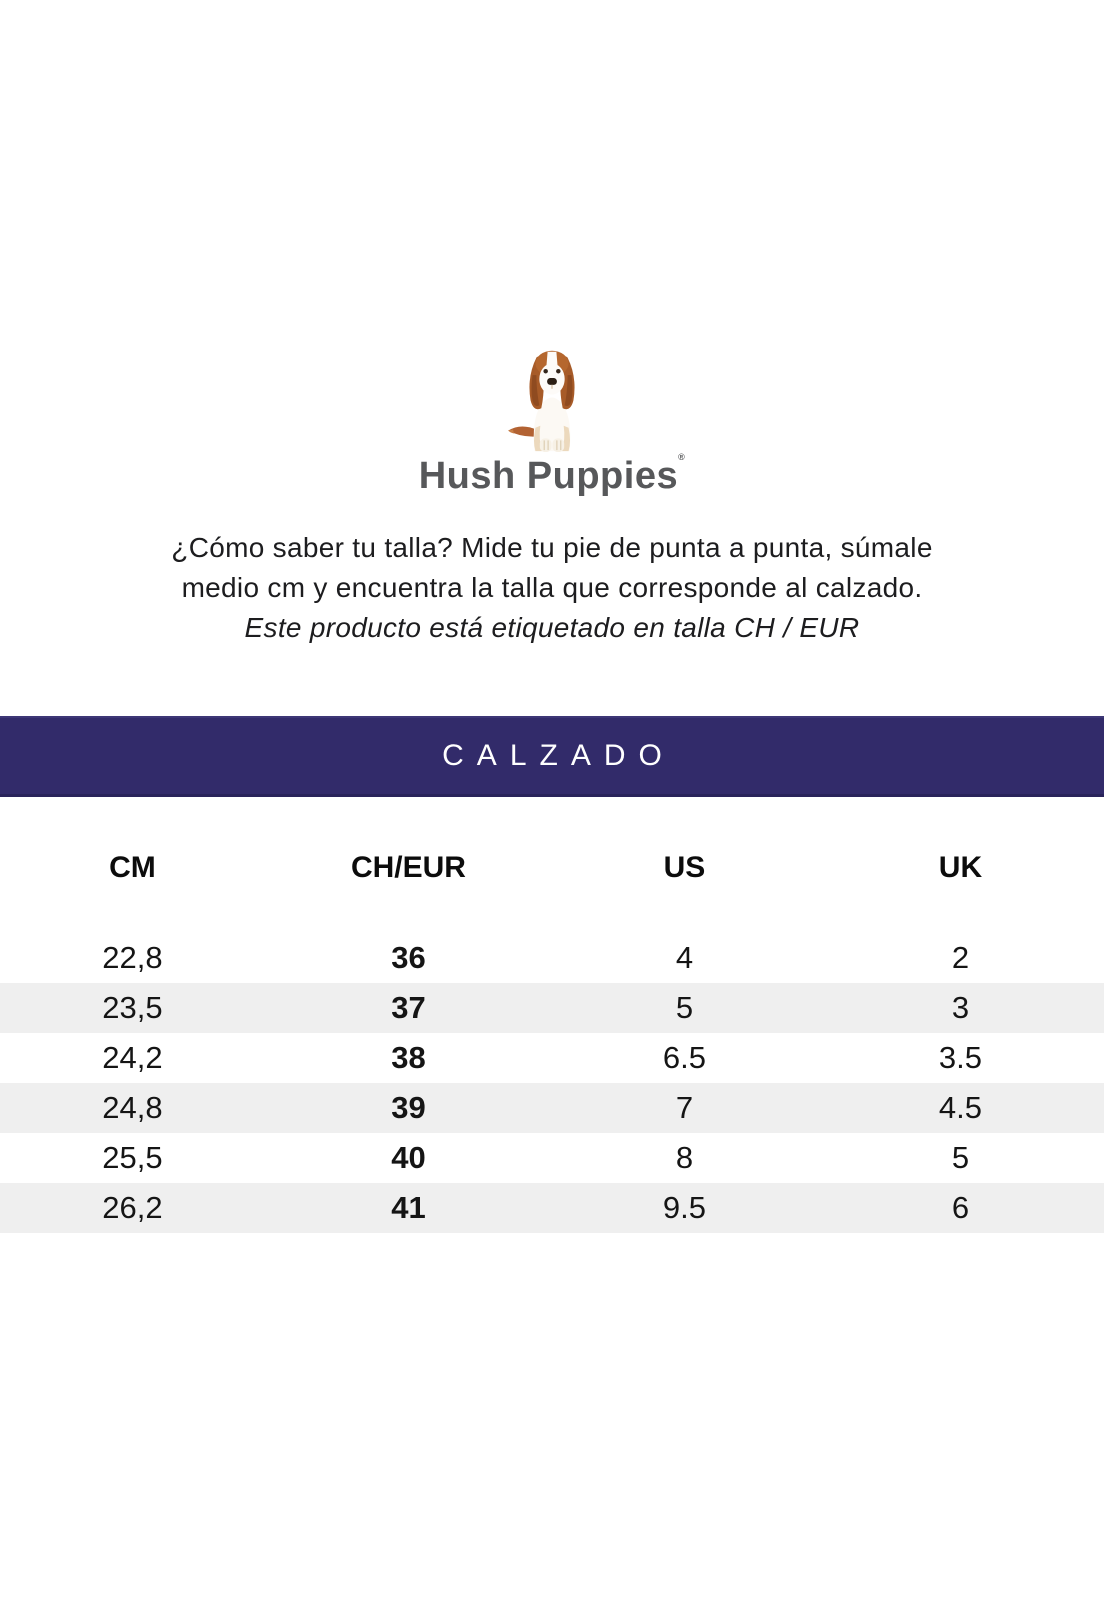  I want to click on brand-wordmark: Hush Puppies®, so click(552, 475).